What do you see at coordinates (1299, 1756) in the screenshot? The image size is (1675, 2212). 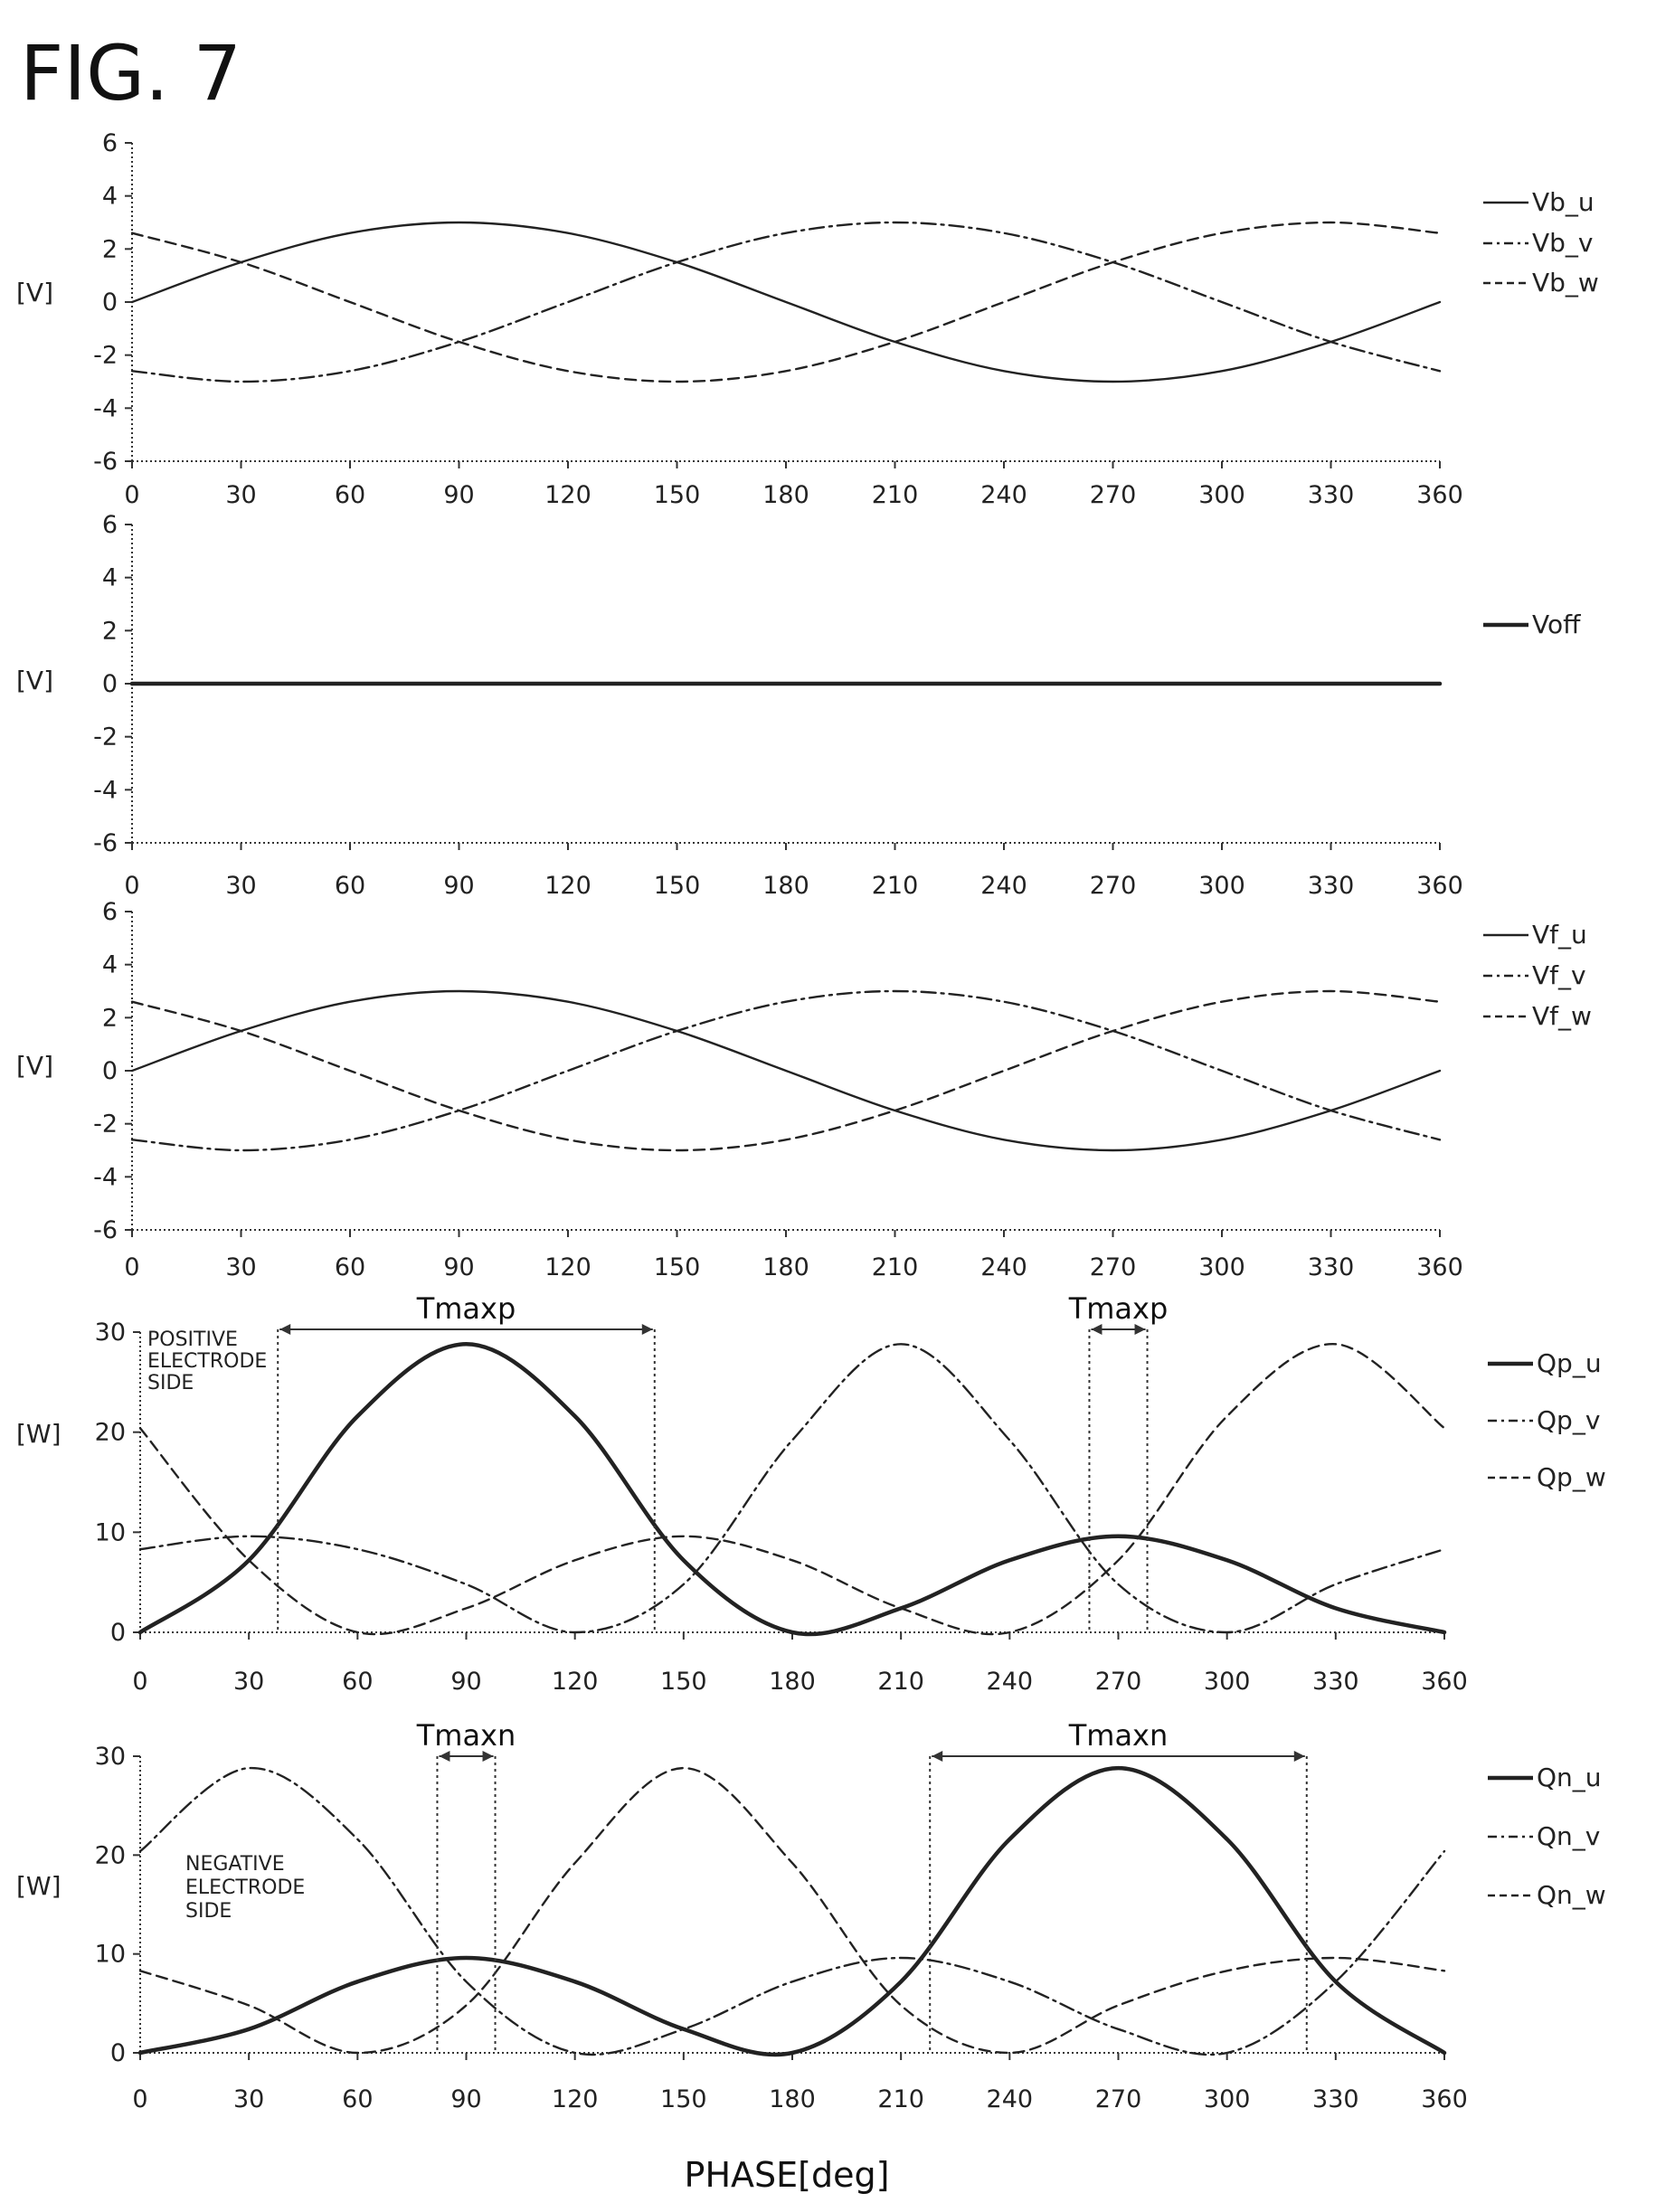 I see `arrowhead-right` at bounding box center [1299, 1756].